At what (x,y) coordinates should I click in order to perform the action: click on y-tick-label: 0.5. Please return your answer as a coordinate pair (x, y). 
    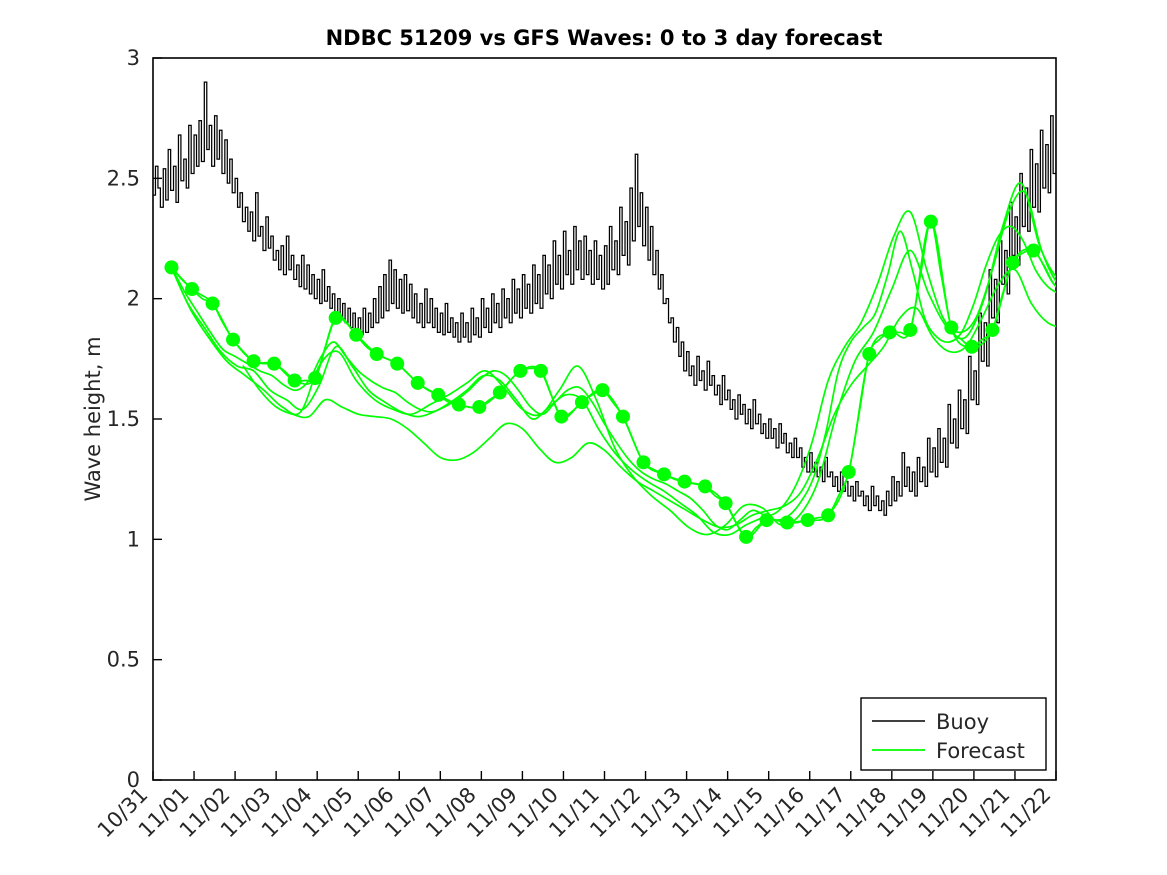
    Looking at the image, I should click on (123, 660).